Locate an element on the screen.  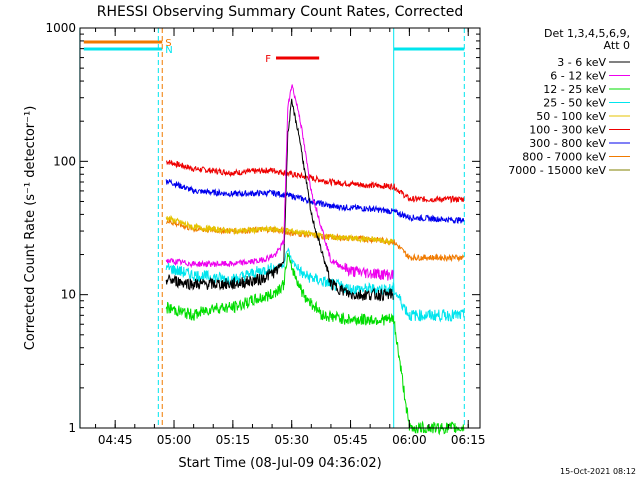
flag-bars-group: SN F is located at coordinates (274, 51).